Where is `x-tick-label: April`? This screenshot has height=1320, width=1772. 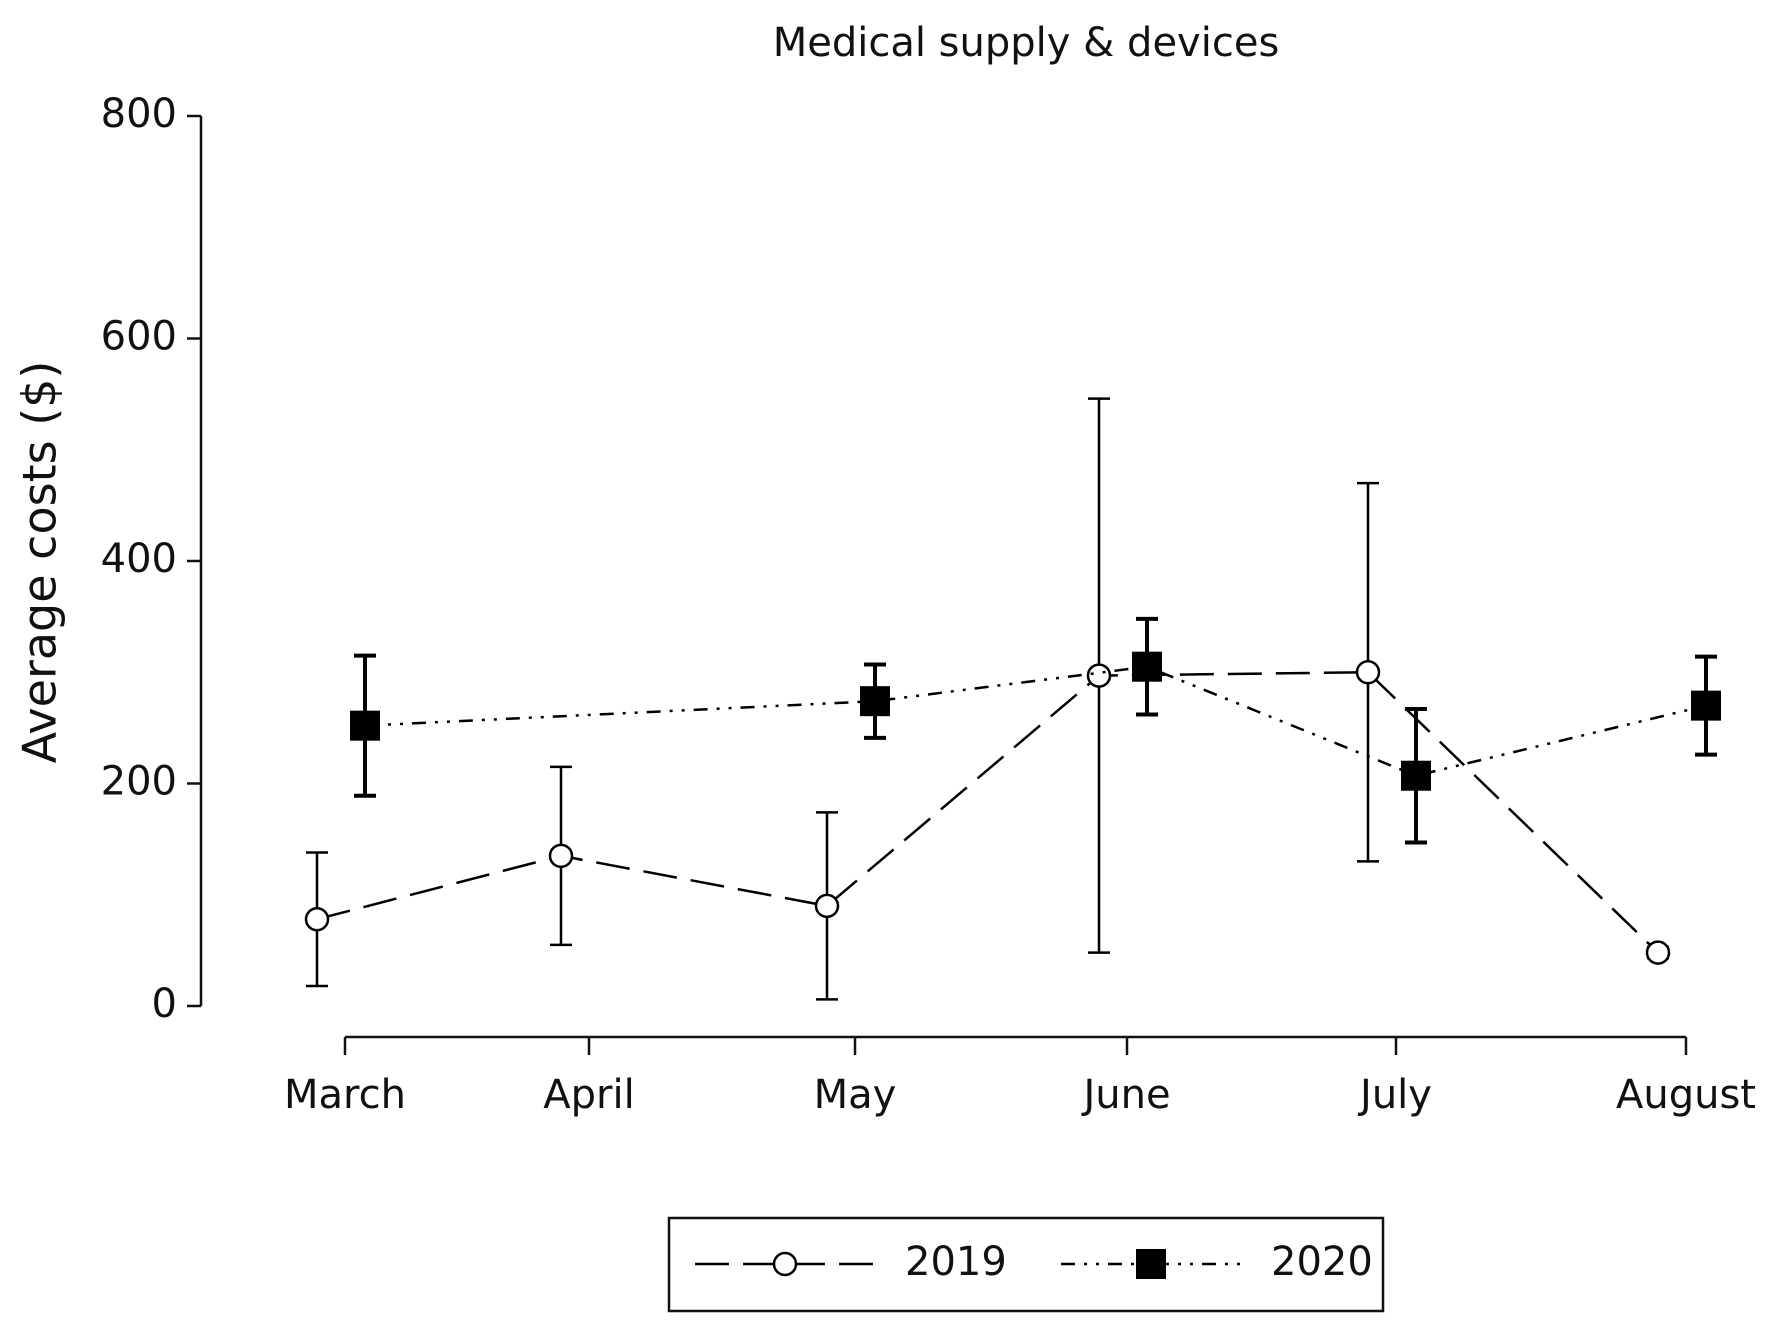 x-tick-label: April is located at coordinates (588, 1095).